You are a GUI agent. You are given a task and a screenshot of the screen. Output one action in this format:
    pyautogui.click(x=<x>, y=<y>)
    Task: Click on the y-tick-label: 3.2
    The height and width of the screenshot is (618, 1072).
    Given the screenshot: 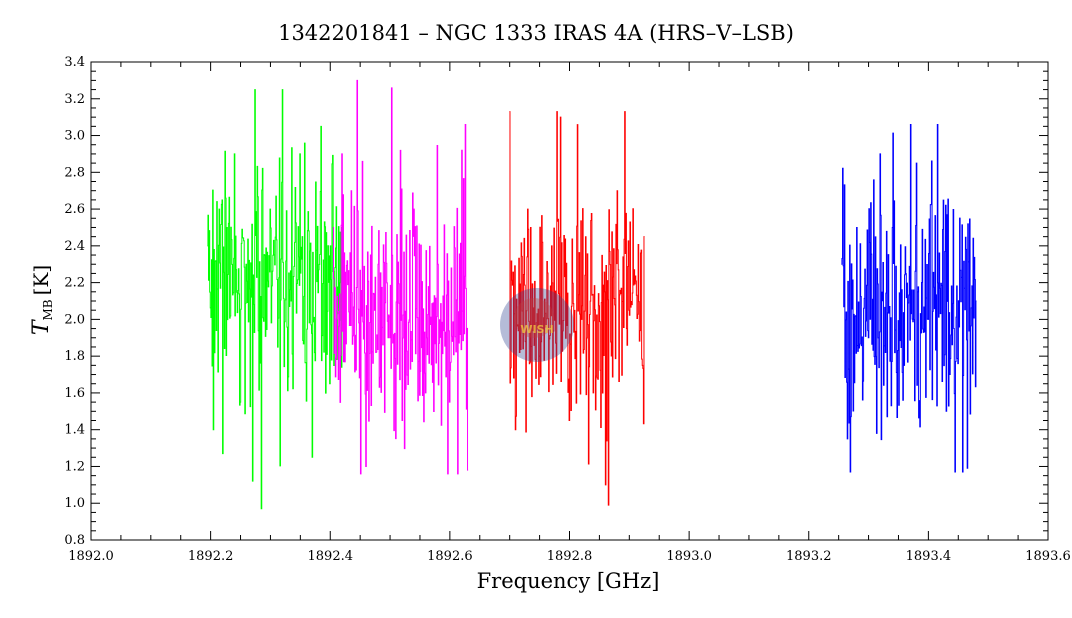 What is the action you would take?
    pyautogui.click(x=74, y=99)
    